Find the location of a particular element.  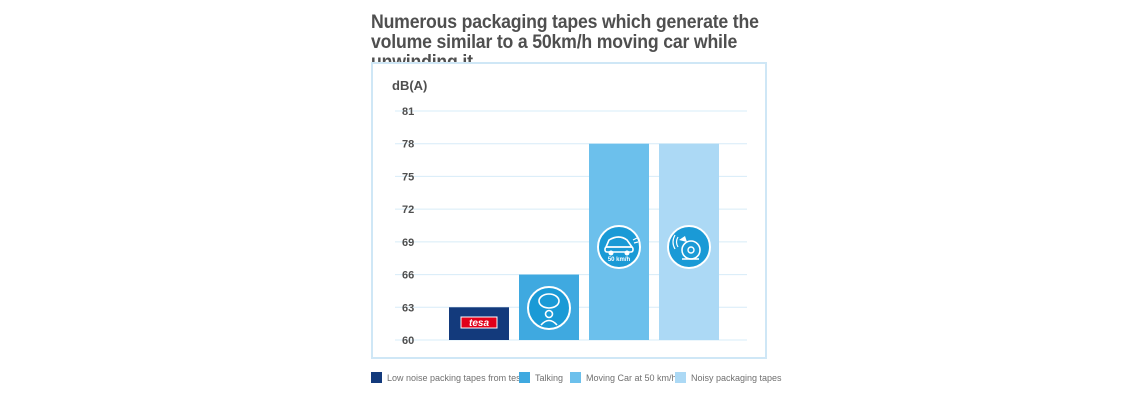

y-tick-label: 81 is located at coordinates (408, 112).